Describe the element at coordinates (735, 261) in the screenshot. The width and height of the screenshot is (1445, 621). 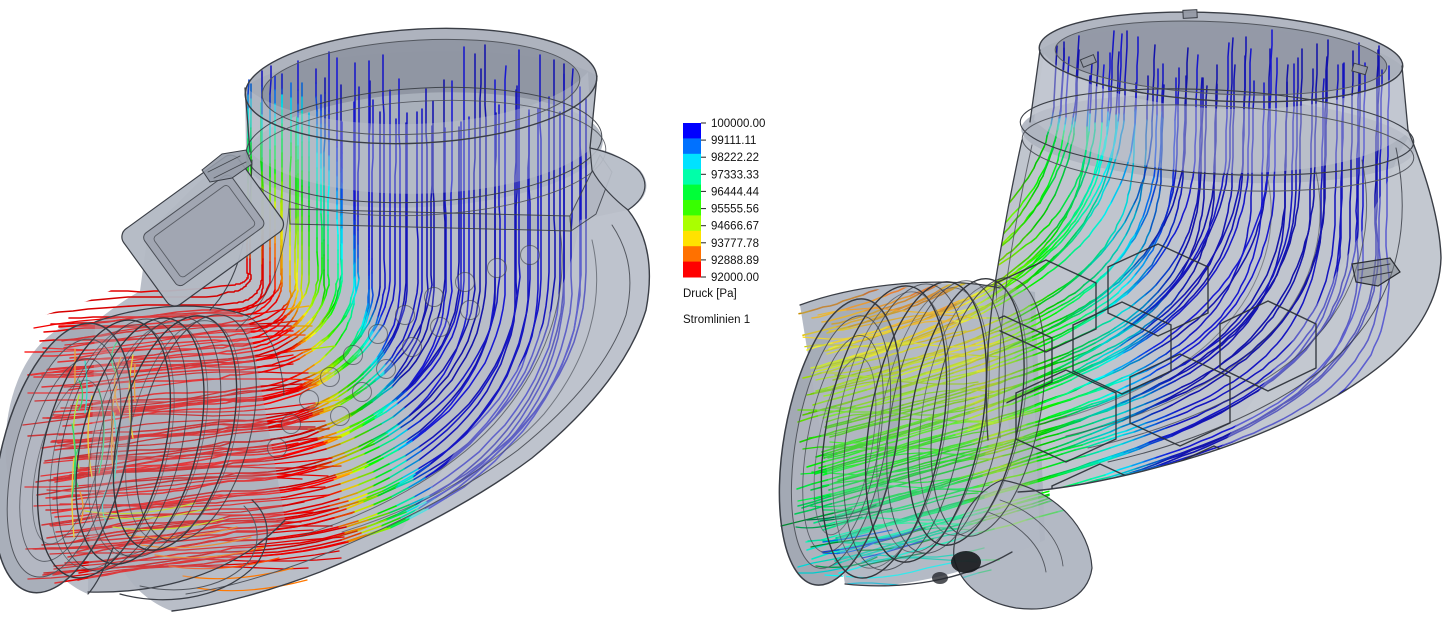
I see `svg-text: 92888.89` at that location.